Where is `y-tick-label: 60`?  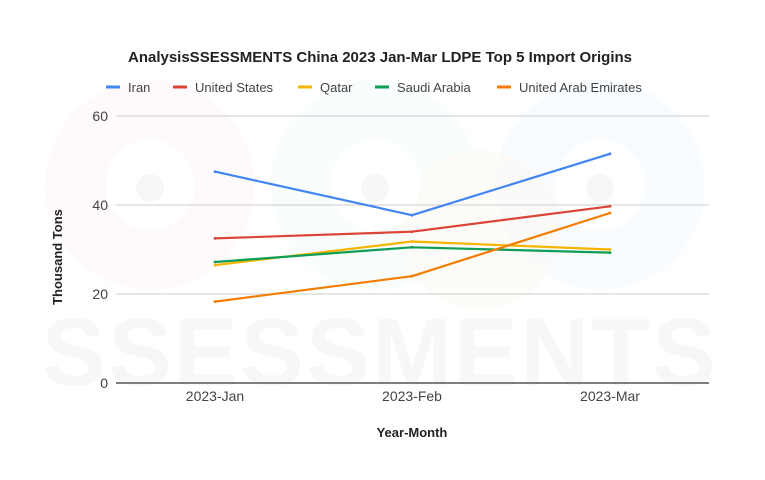
y-tick-label: 60 is located at coordinates (100, 116).